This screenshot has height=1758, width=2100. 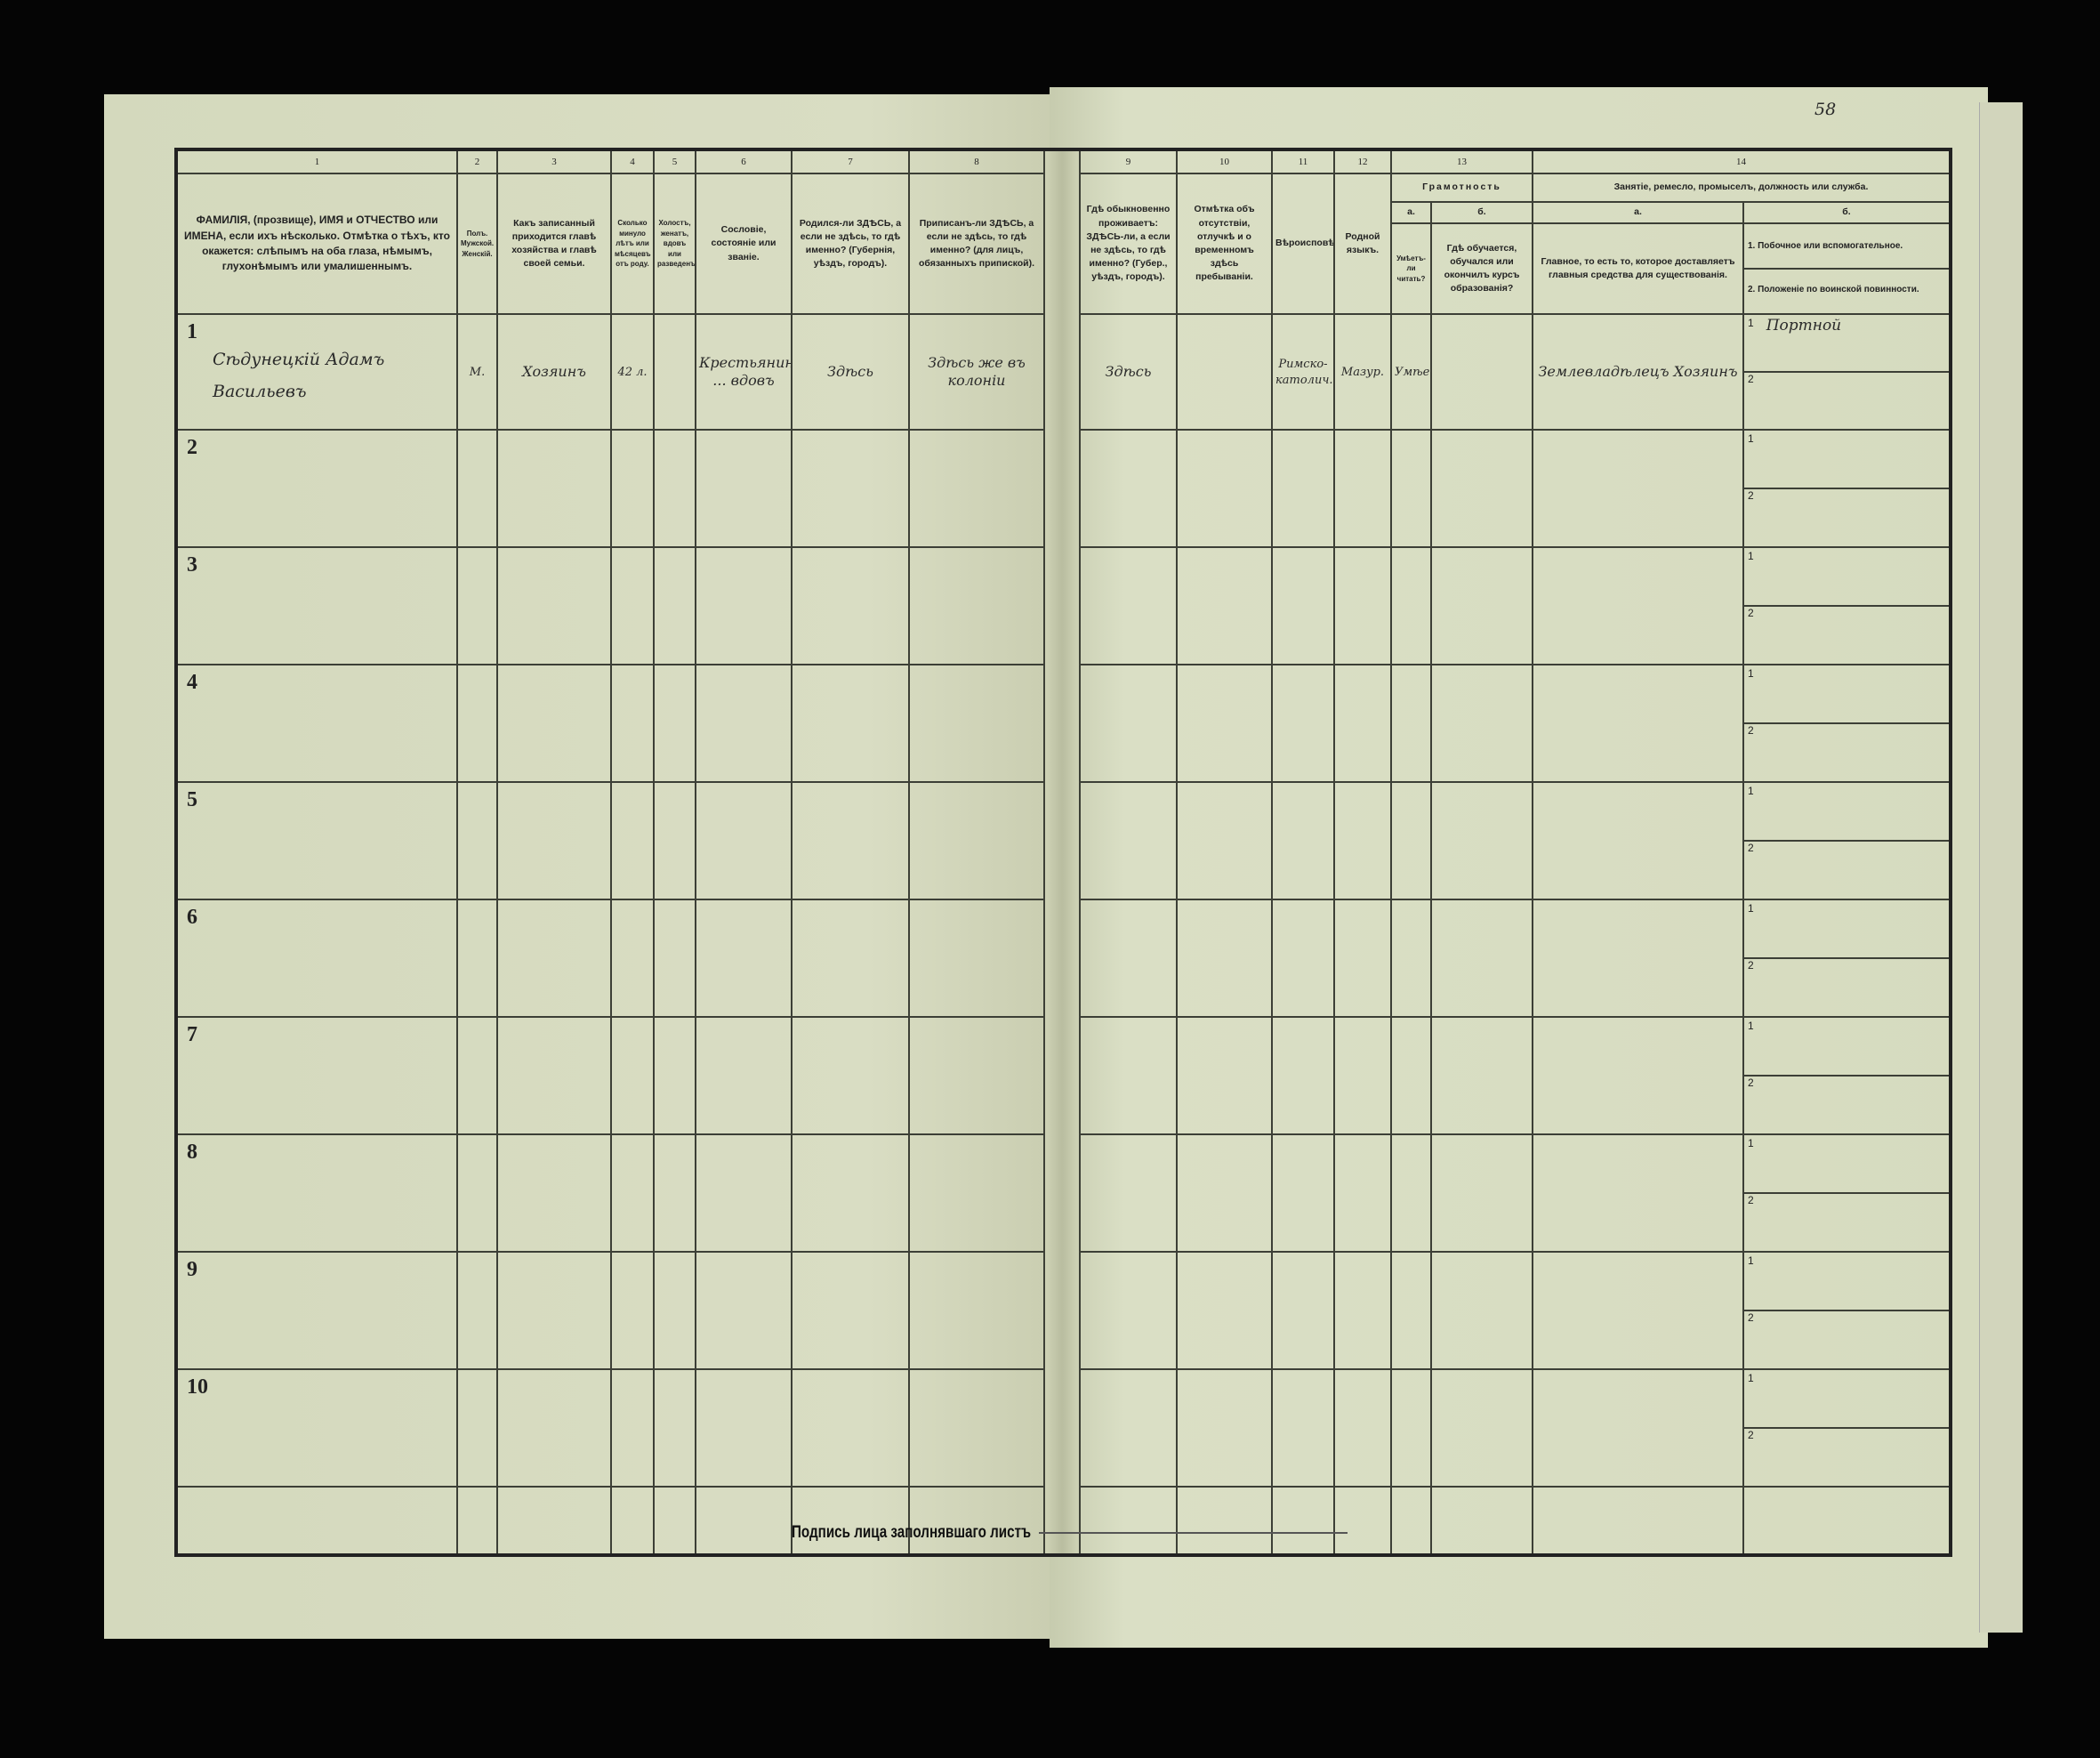 I want to click on cell-name: 4, so click(x=316, y=723).